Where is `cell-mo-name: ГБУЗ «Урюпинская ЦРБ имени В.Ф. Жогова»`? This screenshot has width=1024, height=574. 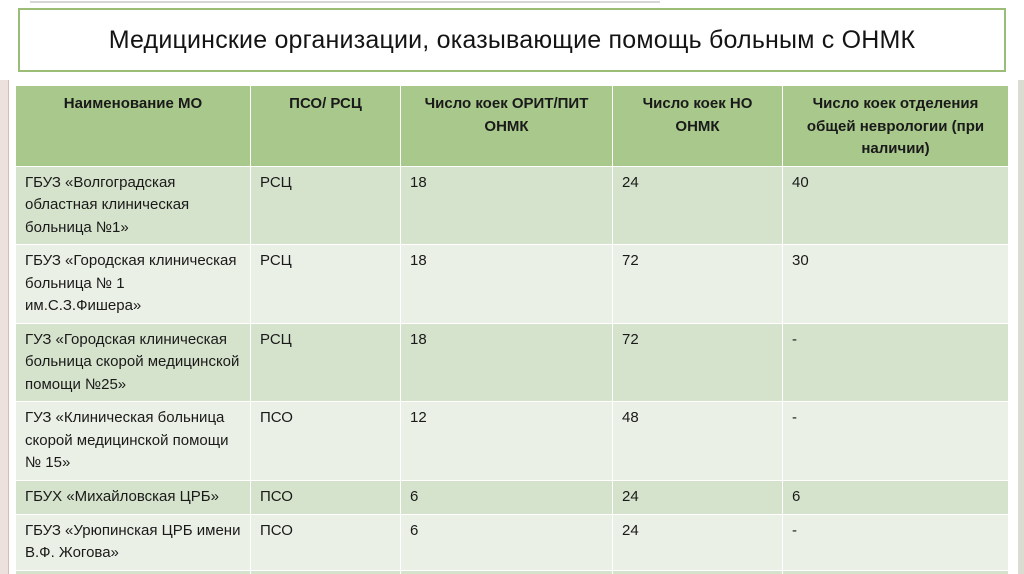
cell-mo-name: ГБУЗ «Урюпинская ЦРБ имени В.Ф. Жогова» is located at coordinates (133, 542).